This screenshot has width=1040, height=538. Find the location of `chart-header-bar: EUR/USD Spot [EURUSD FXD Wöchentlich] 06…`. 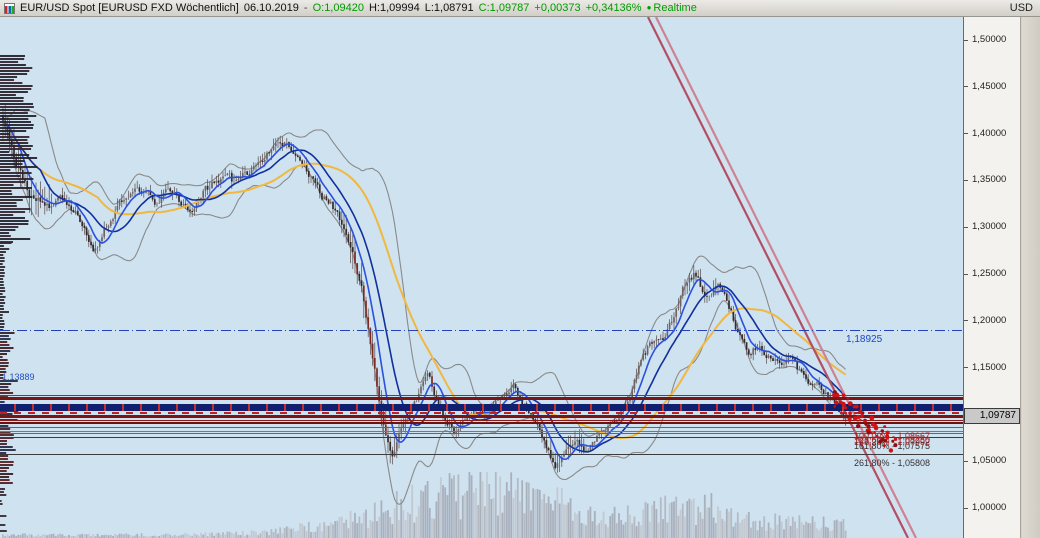

chart-header-bar: EUR/USD Spot [EURUSD FXD Wöchentlich] 06… is located at coordinates (520, 8).